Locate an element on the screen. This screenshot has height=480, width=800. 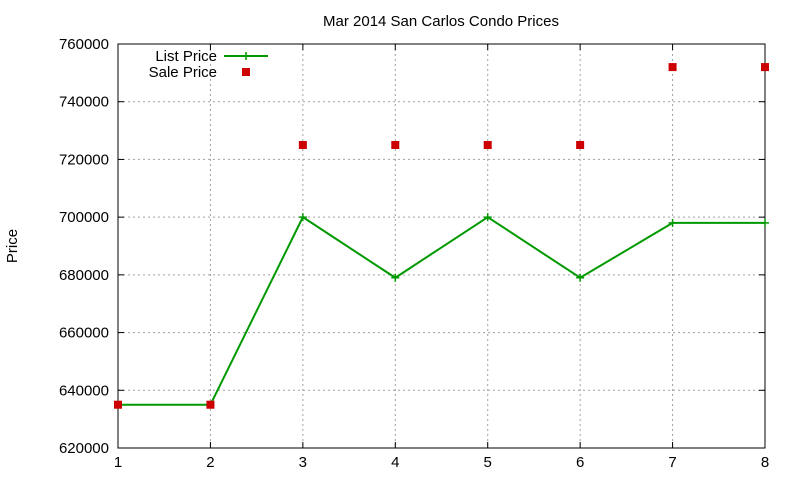
x-tick-label: 1 is located at coordinates (118, 462).